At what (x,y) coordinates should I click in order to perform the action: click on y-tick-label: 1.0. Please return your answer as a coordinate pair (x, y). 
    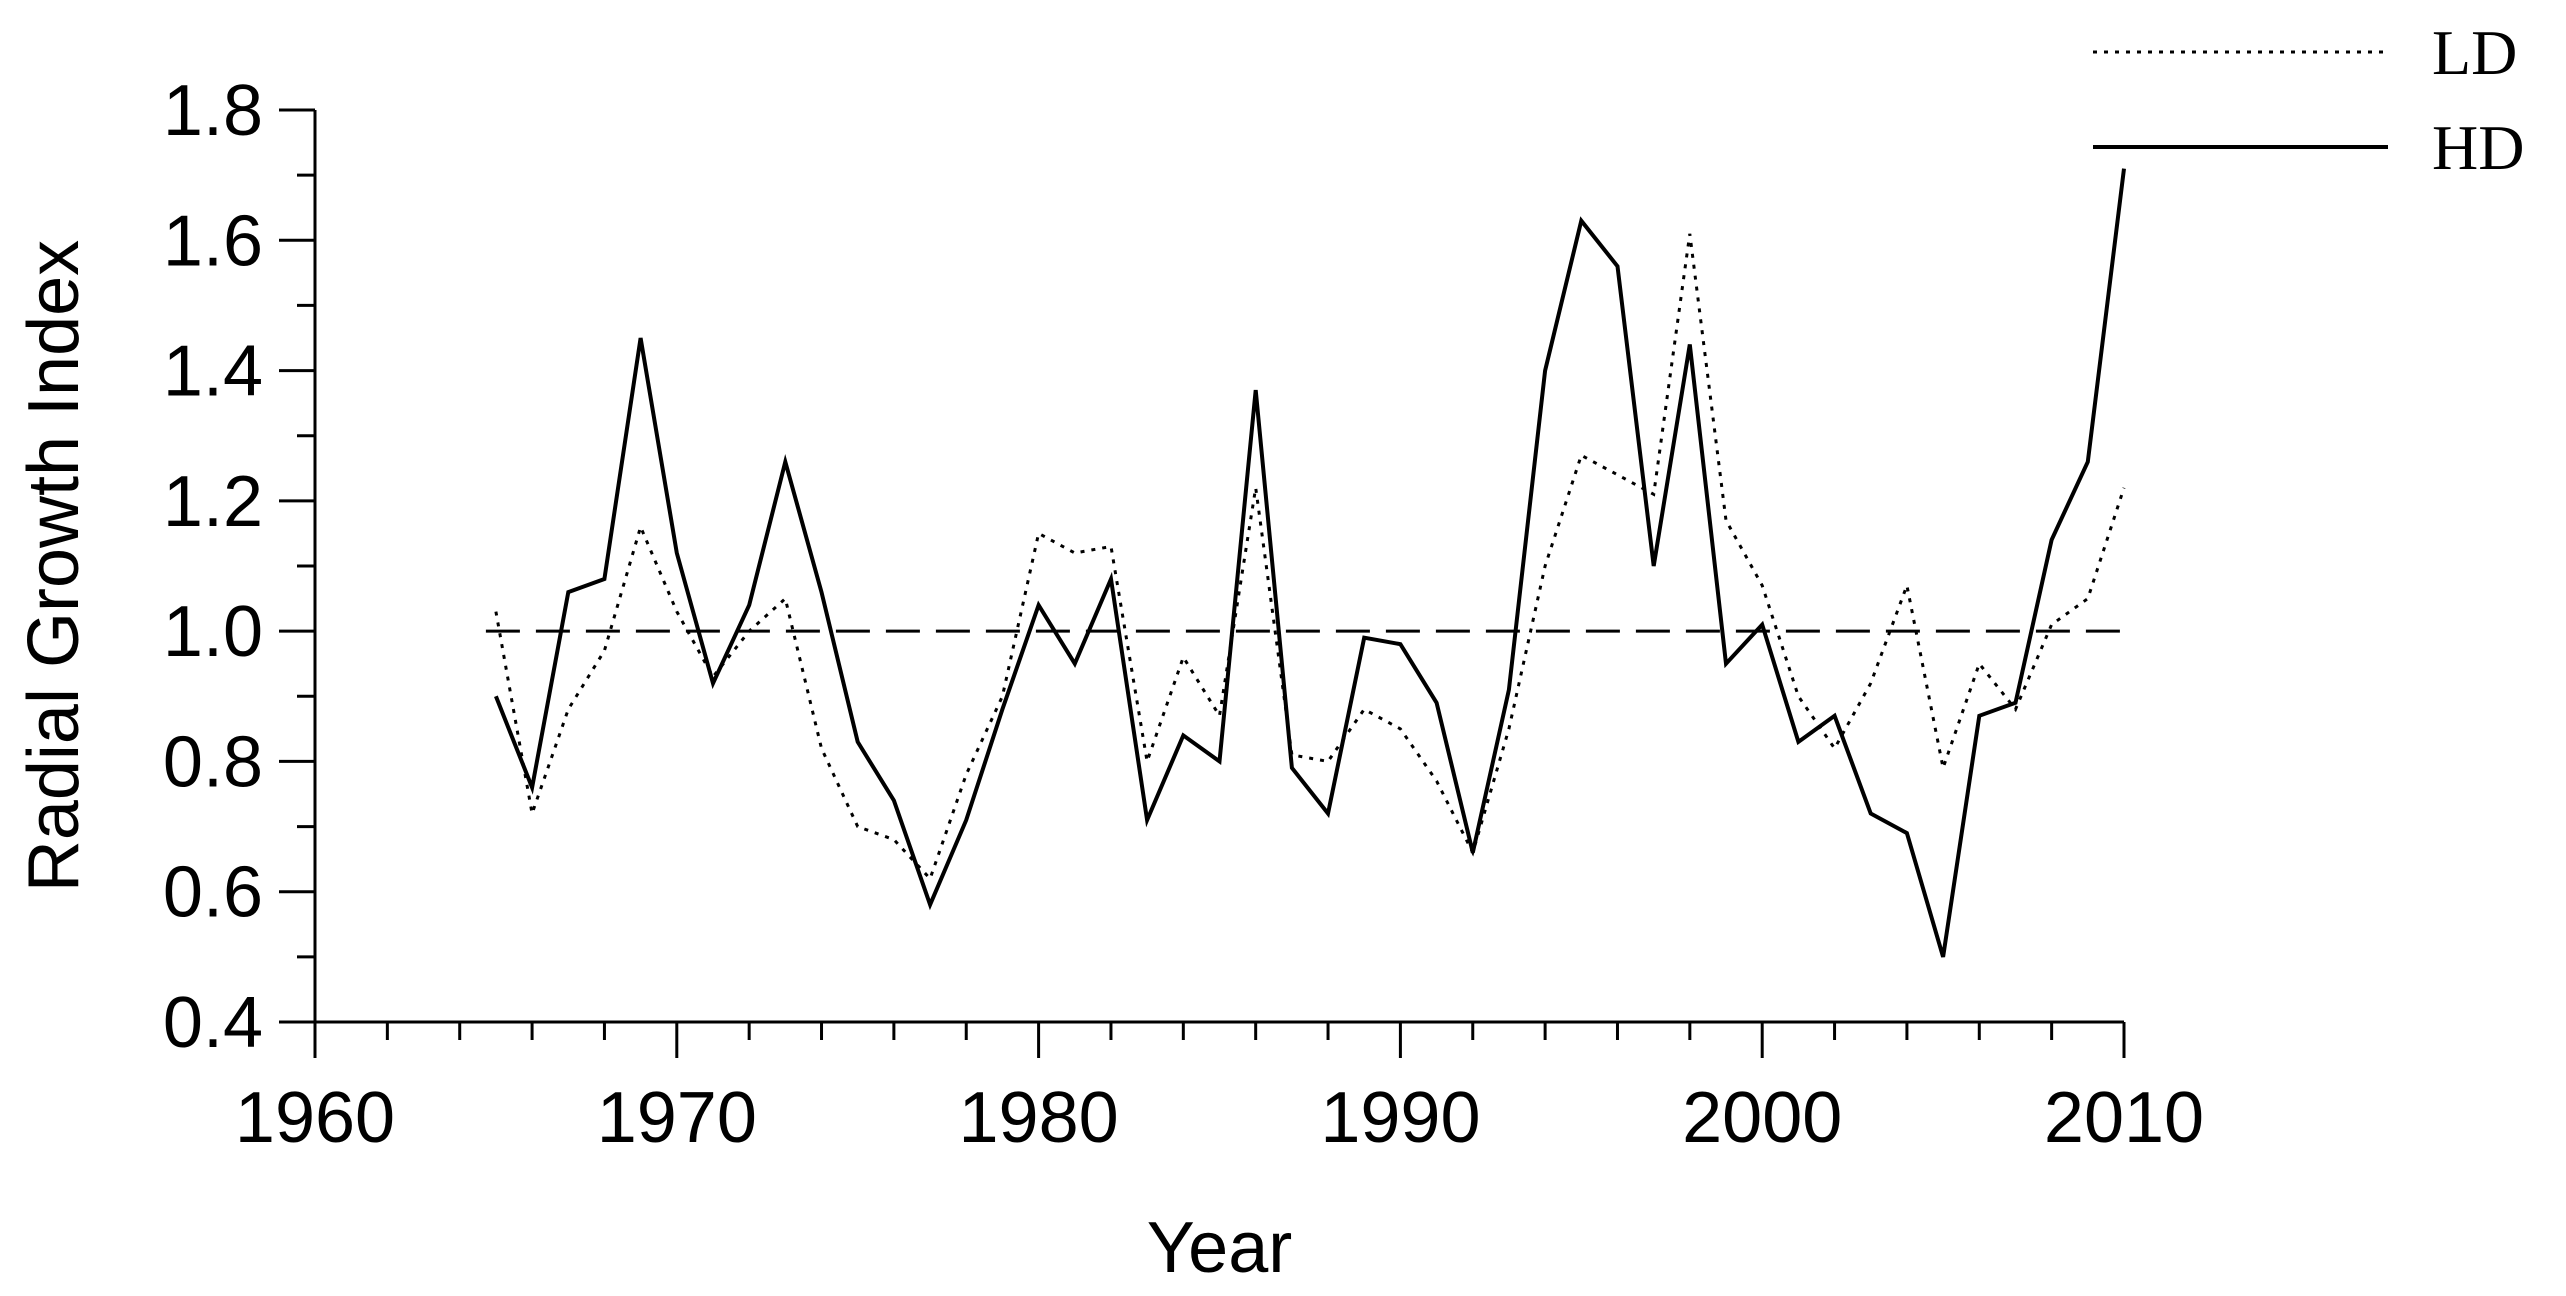
    Looking at the image, I should click on (213, 632).